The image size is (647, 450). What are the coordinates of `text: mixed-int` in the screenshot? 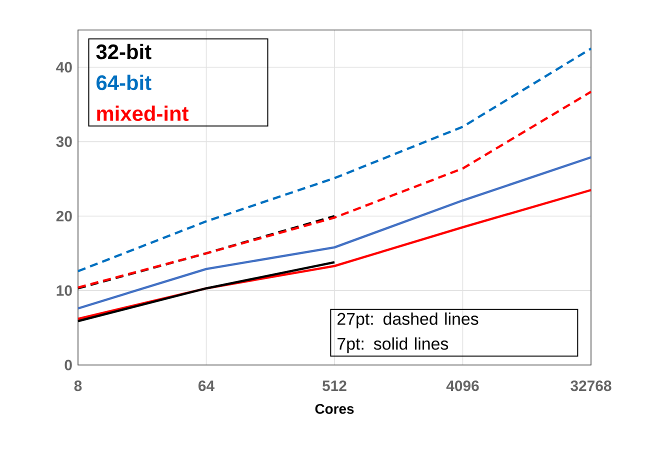 It's located at (143, 114).